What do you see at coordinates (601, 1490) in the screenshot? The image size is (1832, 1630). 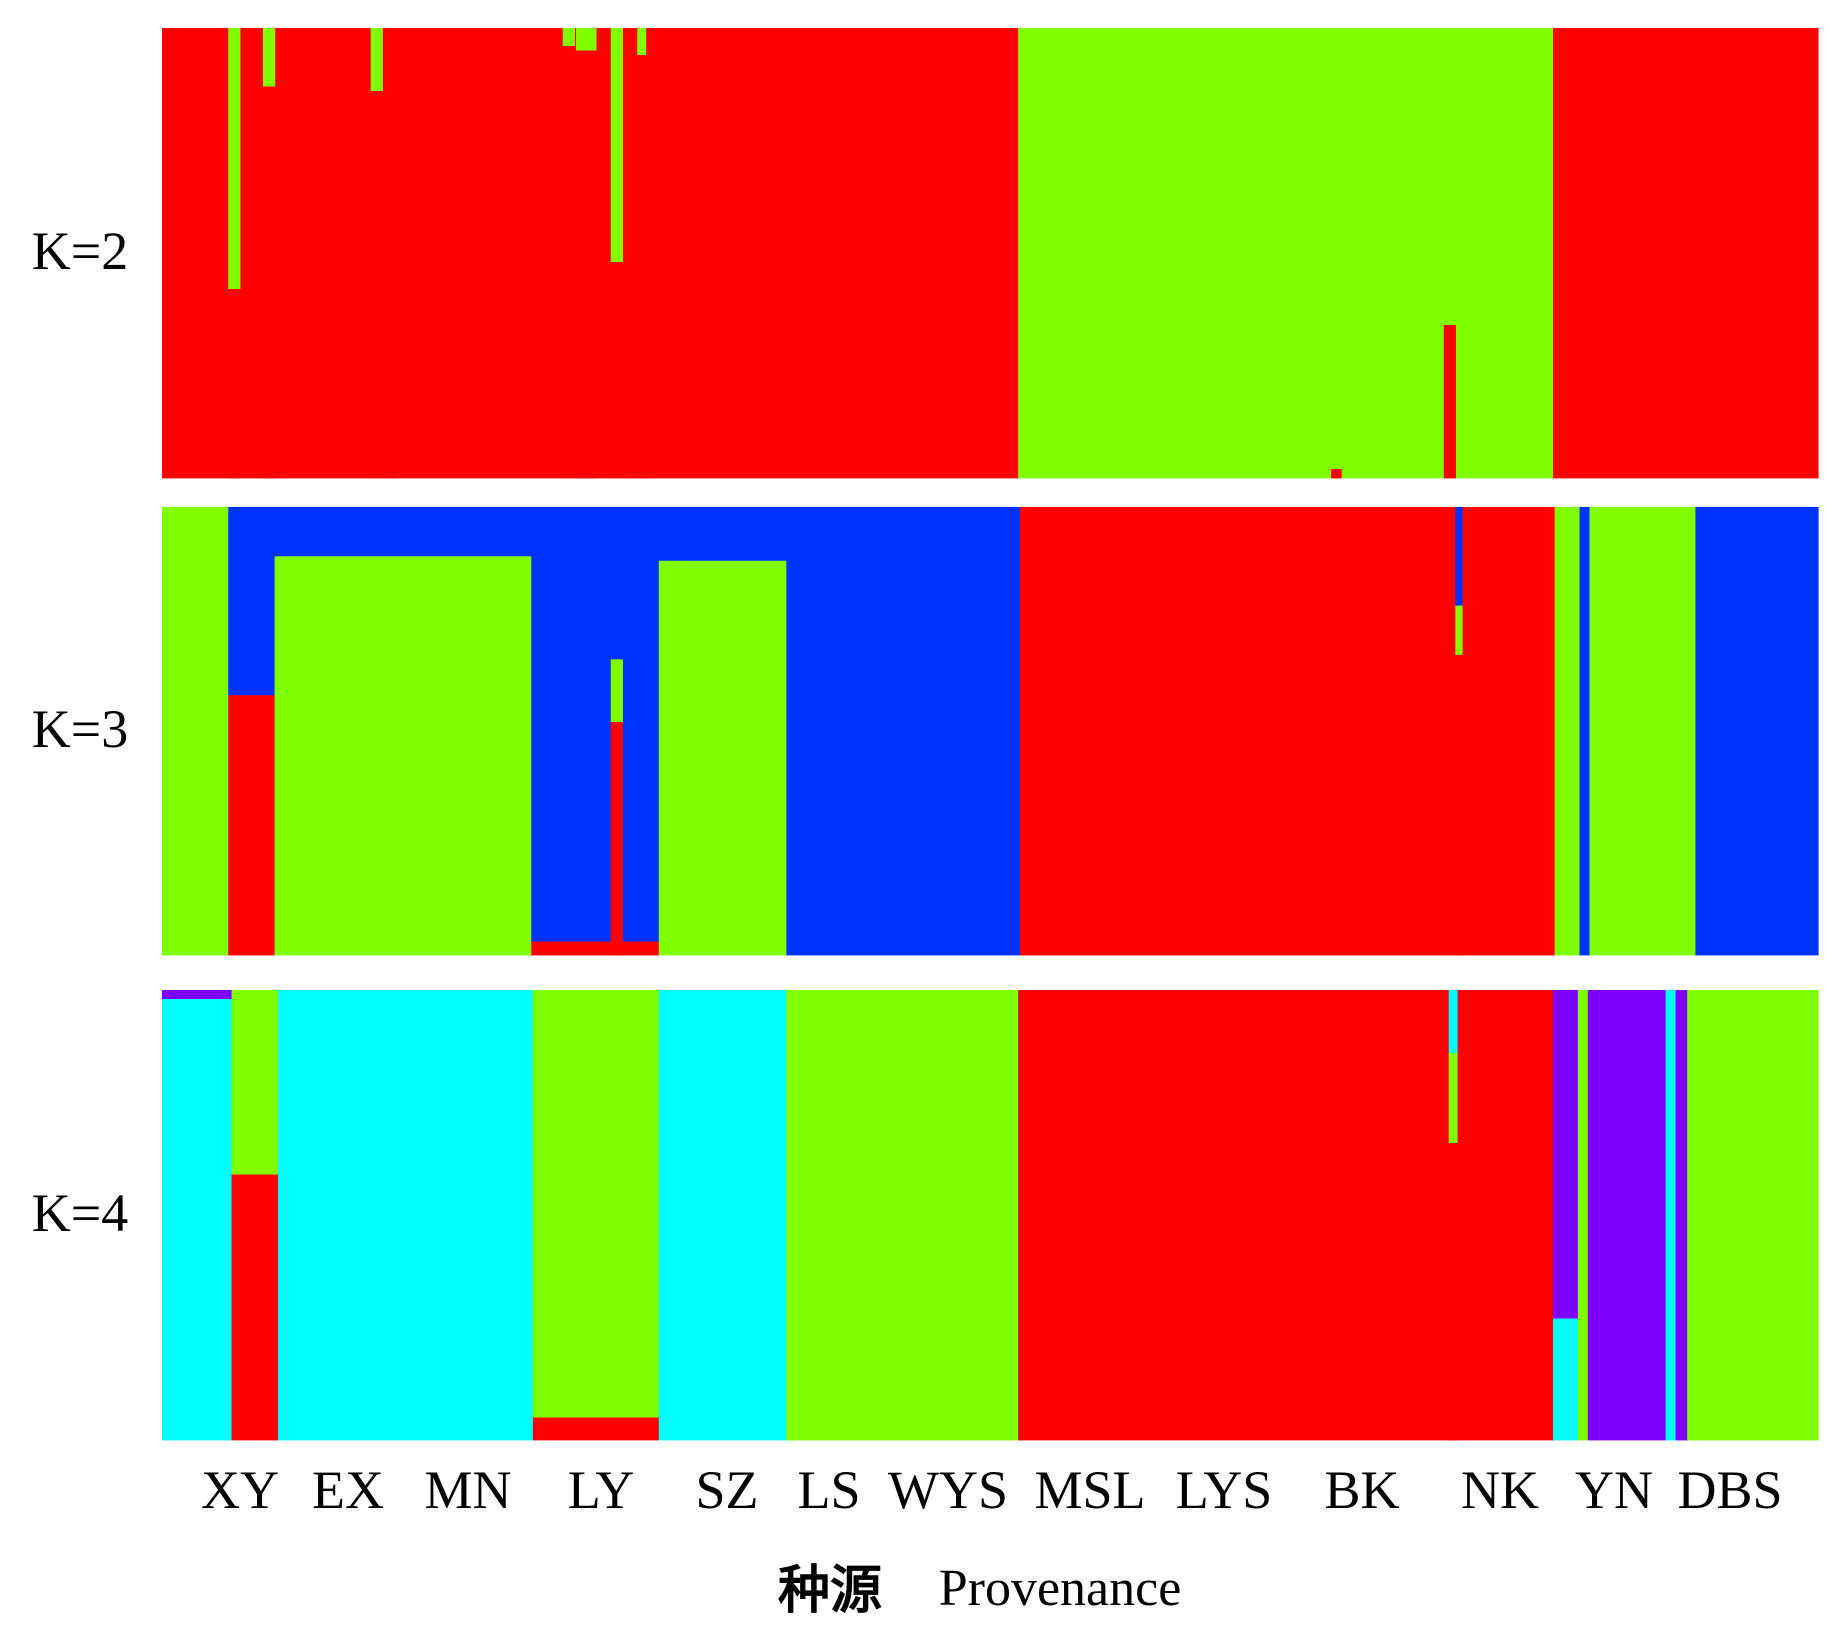 I see `x-tick-label: LY` at bounding box center [601, 1490].